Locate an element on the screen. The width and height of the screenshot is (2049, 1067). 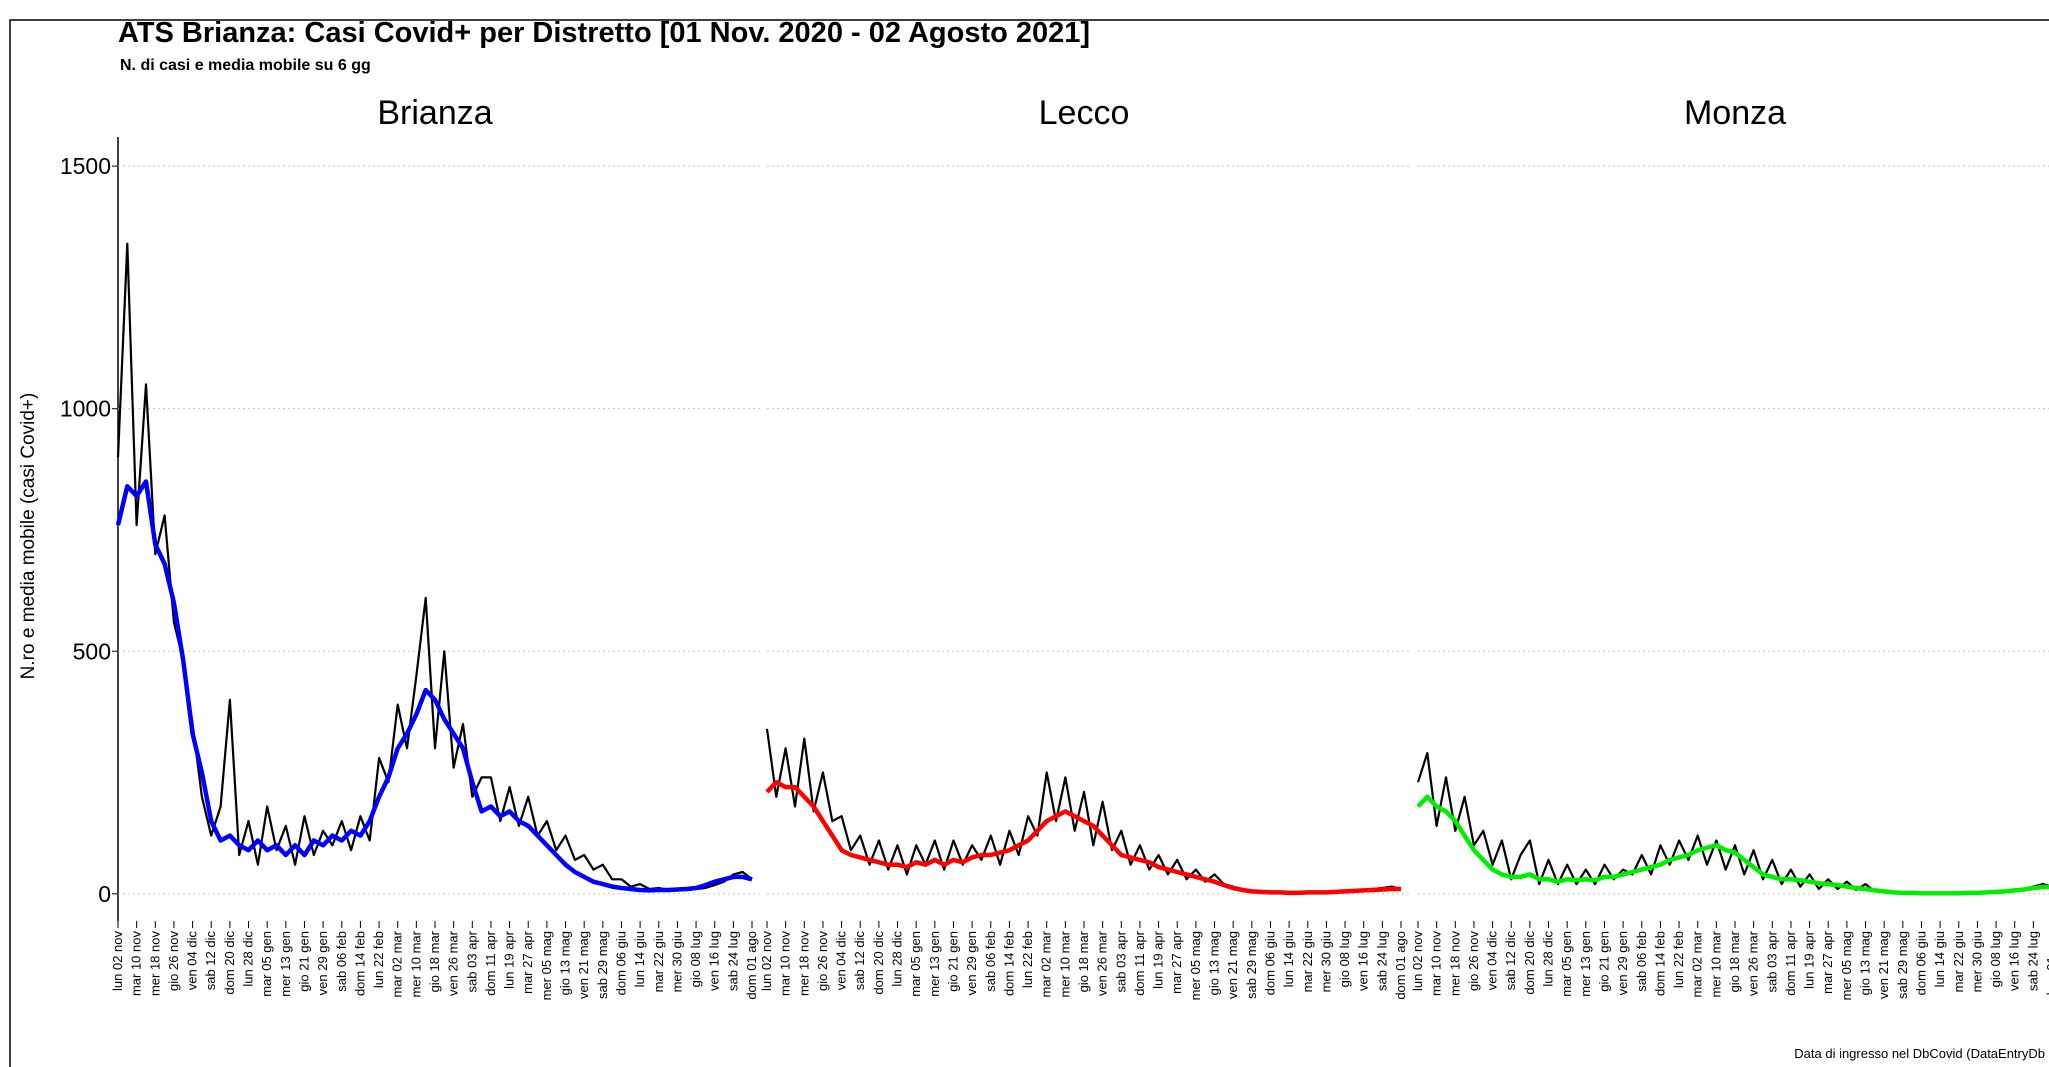
y-tick-label: 1500 is located at coordinates (85, 166).